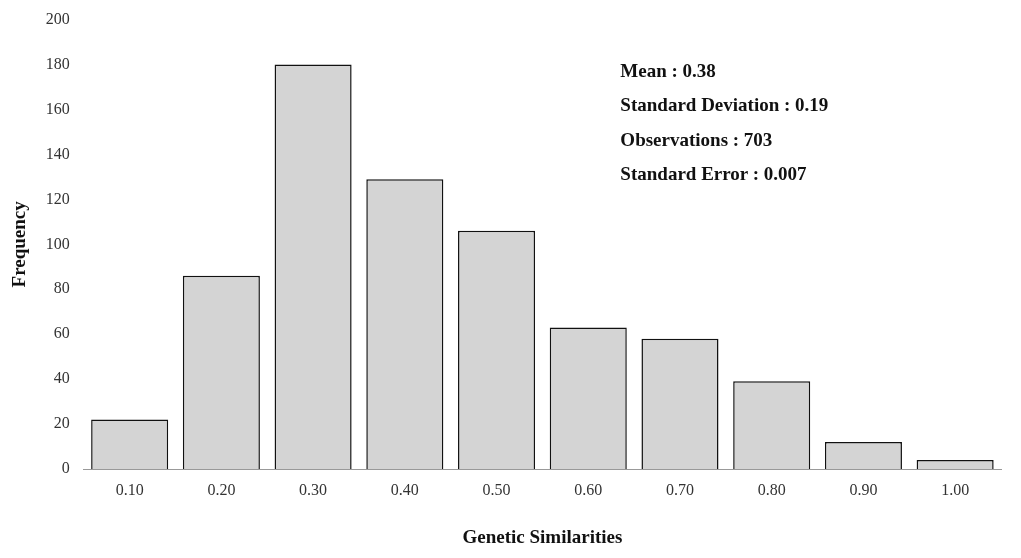 The image size is (1021, 558). Describe the element at coordinates (696, 139) in the screenshot. I see `annotation: Observations : 703` at that location.